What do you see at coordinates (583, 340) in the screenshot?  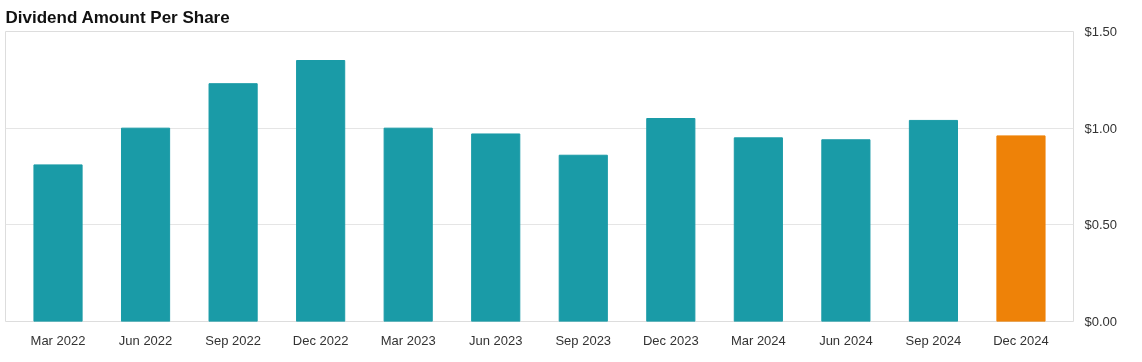 I see `x-tick-label: Sep 2023` at bounding box center [583, 340].